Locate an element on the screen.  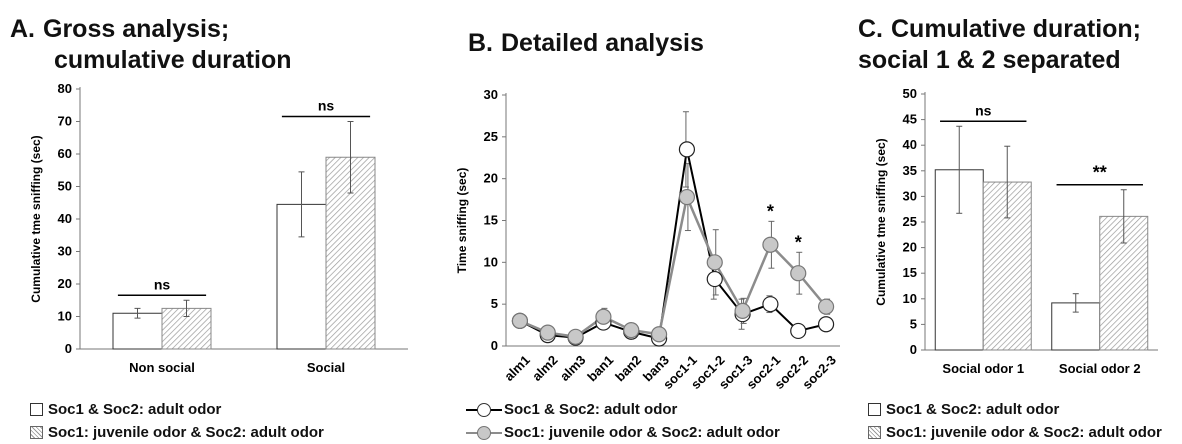
panel-b-y-tick-label: 20 is located at coordinates (491, 178).